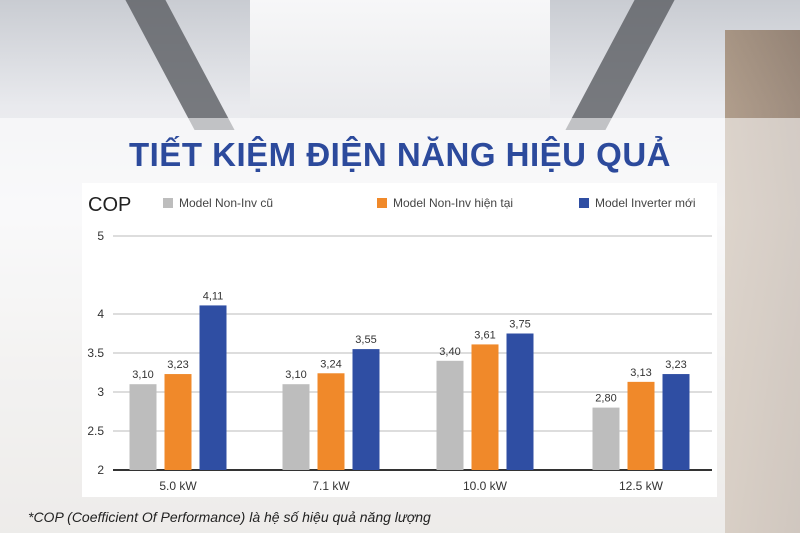 This screenshot has width=800, height=533. What do you see at coordinates (519, 325) in the screenshot?
I see `data-label: 3,75` at bounding box center [519, 325].